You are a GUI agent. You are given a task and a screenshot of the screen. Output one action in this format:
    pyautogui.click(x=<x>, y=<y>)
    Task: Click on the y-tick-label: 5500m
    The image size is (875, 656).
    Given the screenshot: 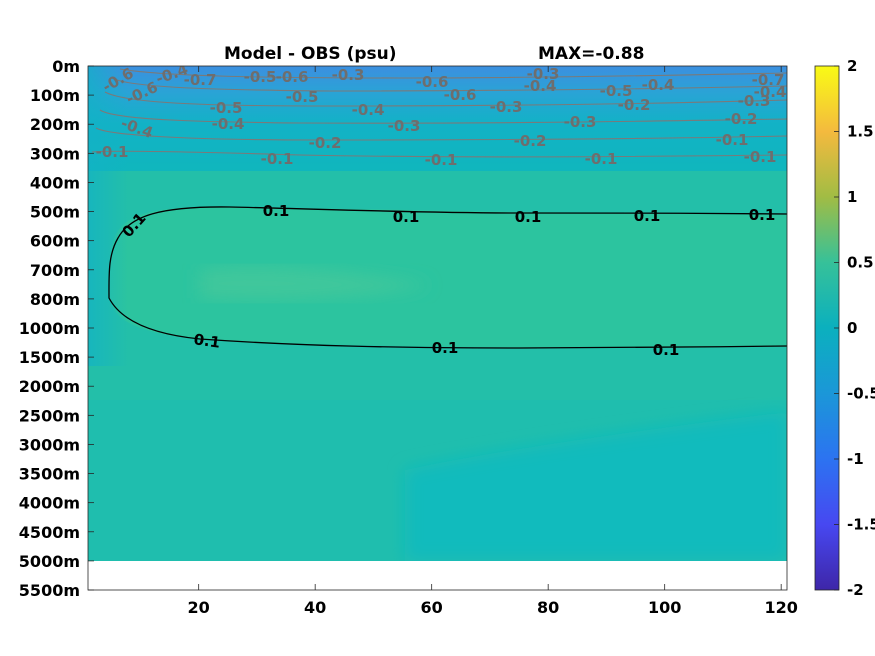 What is the action you would take?
    pyautogui.click(x=49, y=590)
    